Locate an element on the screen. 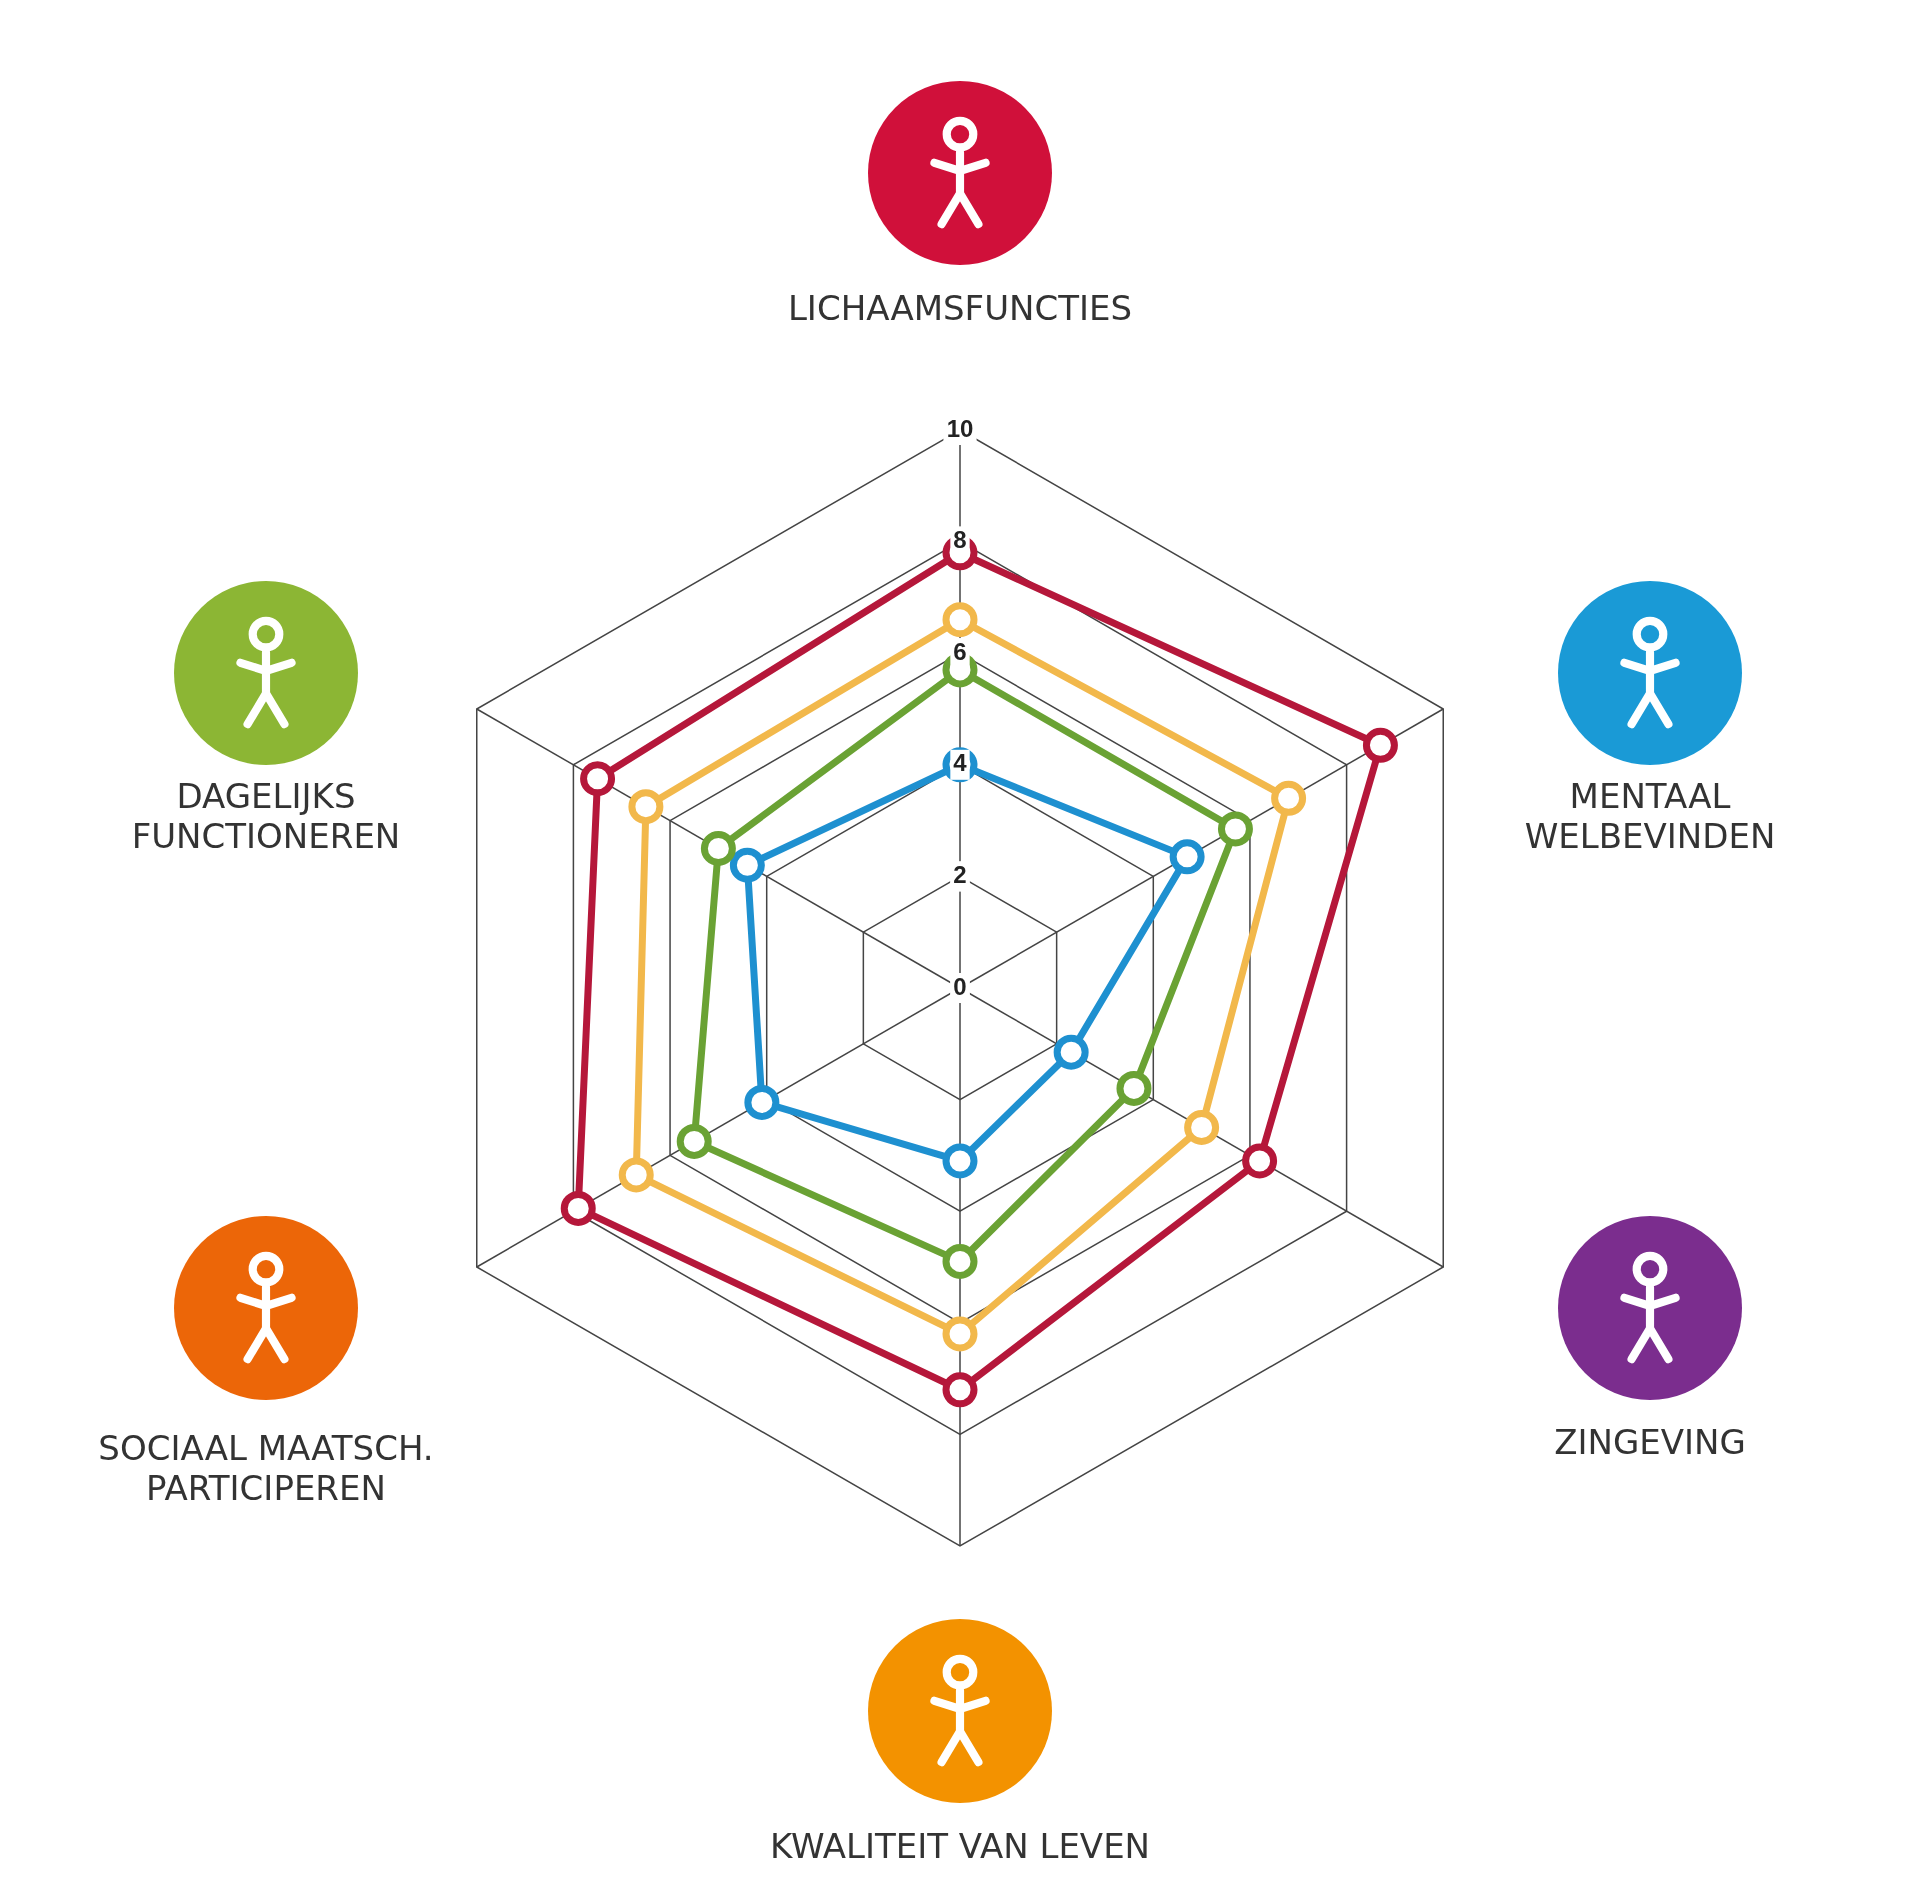  spoke-label: DAGELIJKS FUNCTIONEREN is located at coordinates (266, 816).